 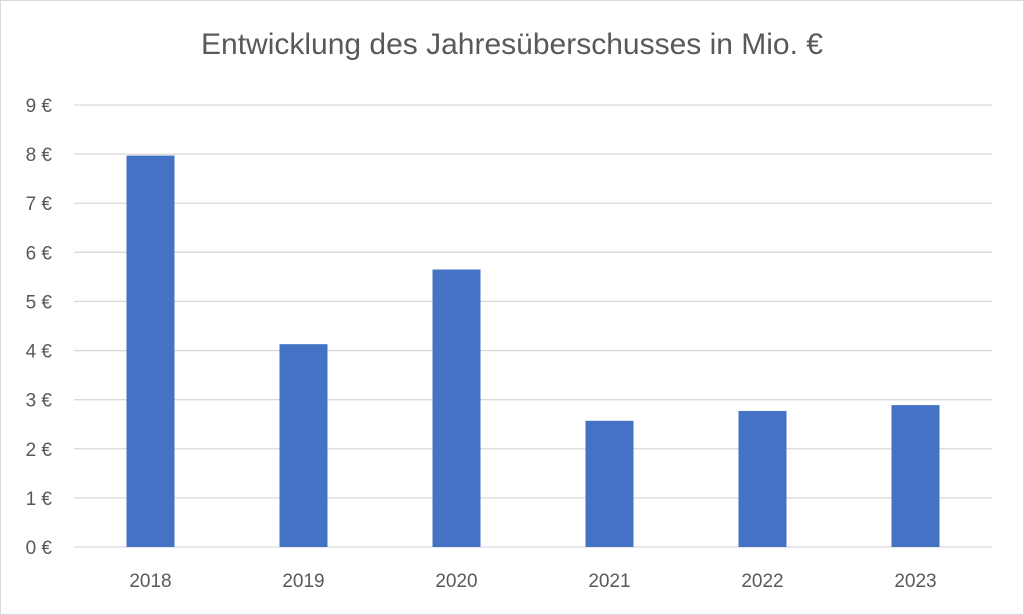 I want to click on y-axis-tick-labels: 0 € 1 € 2 € 3 € 4 € 5 € 6 € 7 € 8 € 9 €, so click(x=39, y=327).